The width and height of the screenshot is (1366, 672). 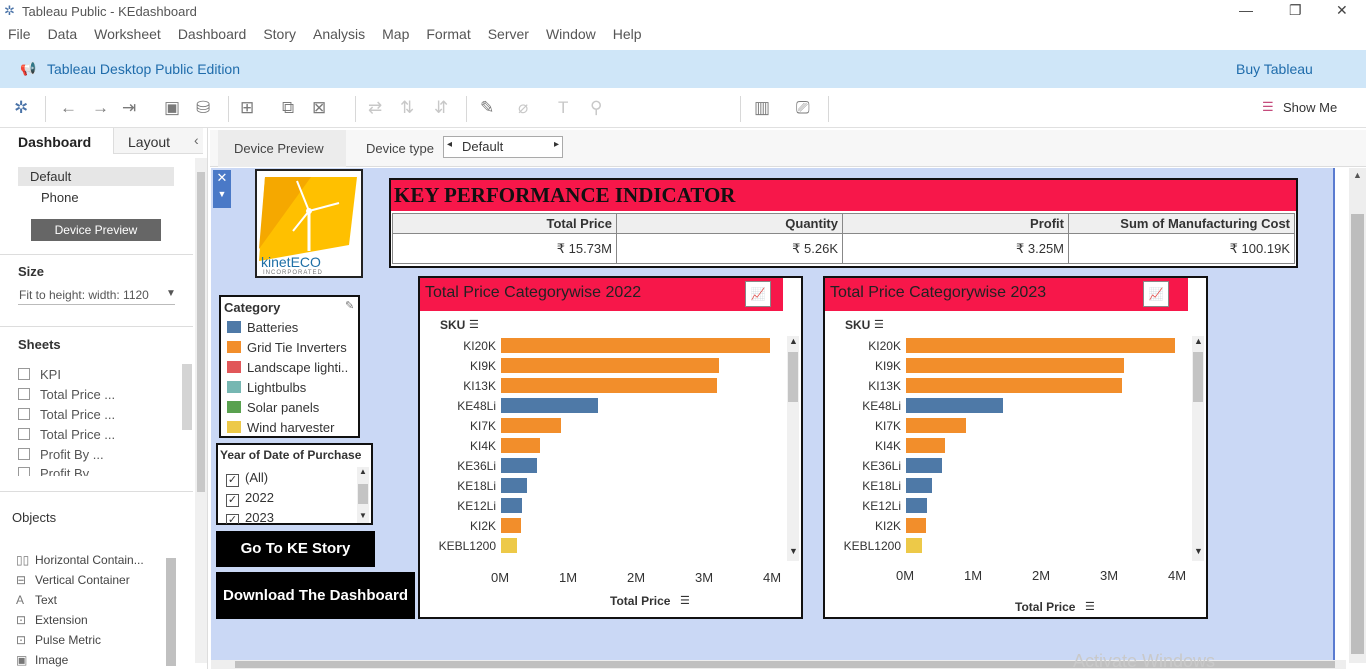 I want to click on restore-icon: ❐, so click(x=1295, y=10).